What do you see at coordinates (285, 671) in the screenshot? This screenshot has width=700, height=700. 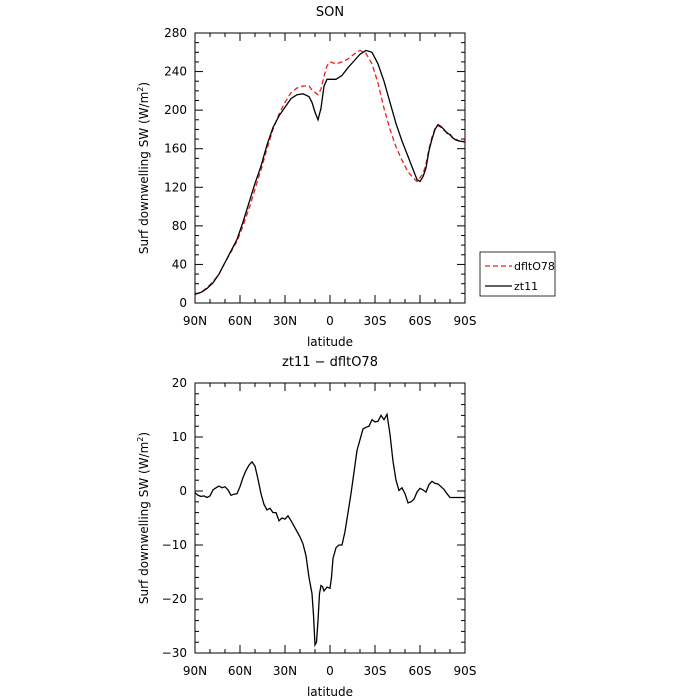 I see `bottom-x-tick-label: 30N` at bounding box center [285, 671].